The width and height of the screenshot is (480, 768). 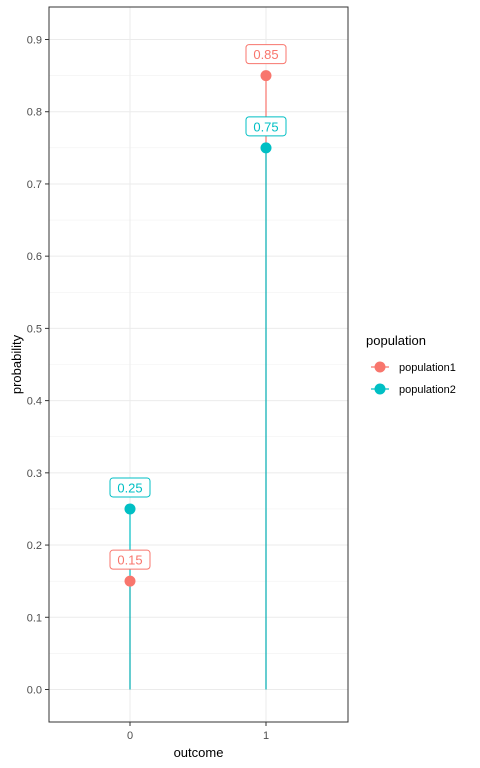 What do you see at coordinates (34, 474) in the screenshot?
I see `y-tick-label: 0.3` at bounding box center [34, 474].